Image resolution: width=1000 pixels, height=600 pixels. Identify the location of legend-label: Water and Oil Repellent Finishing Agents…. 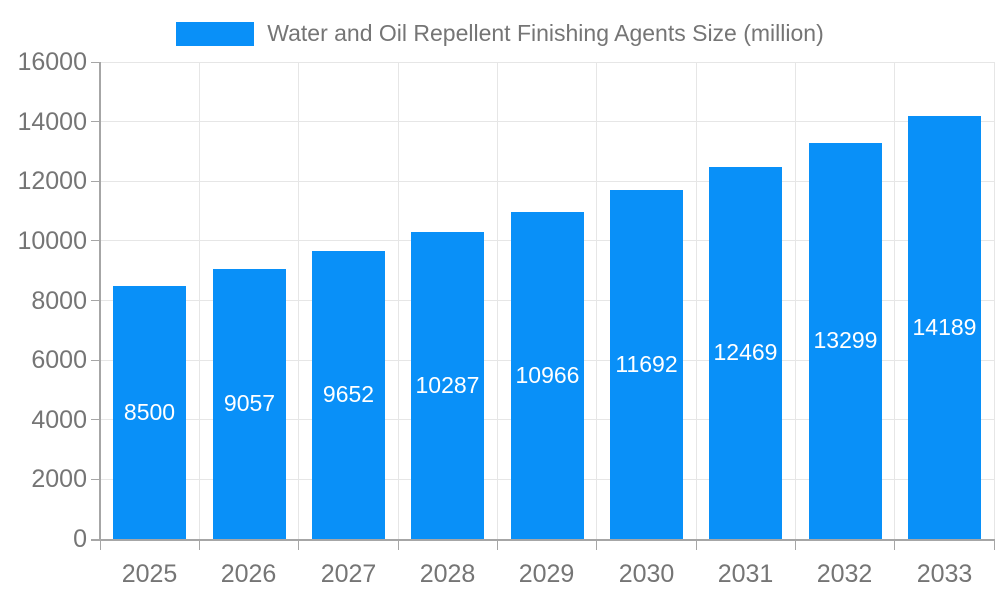
(545, 33).